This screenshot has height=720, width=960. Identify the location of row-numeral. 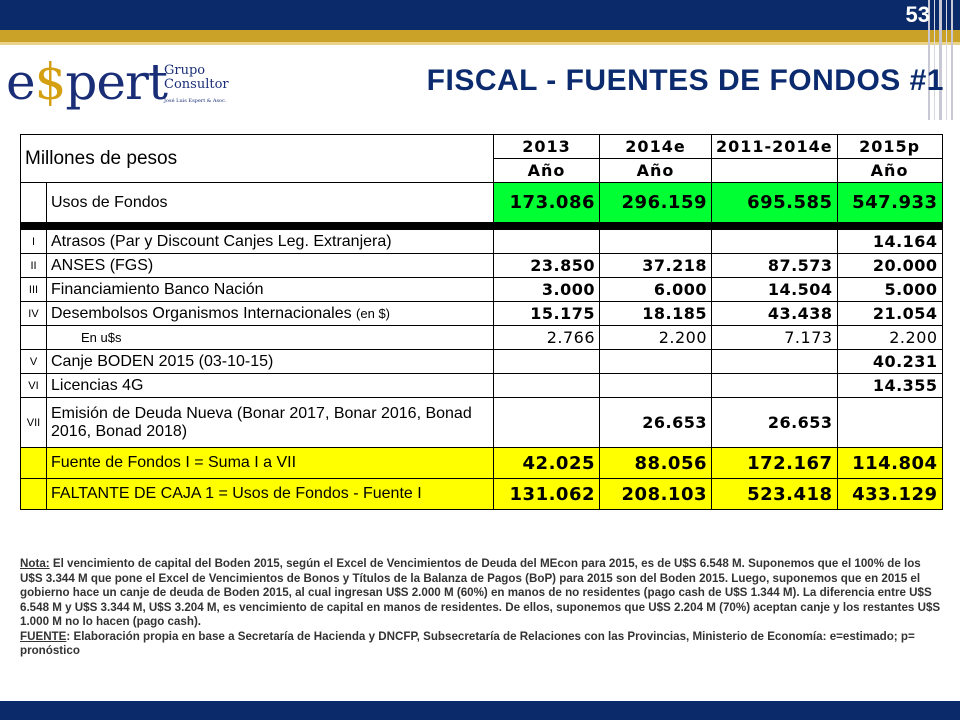
(33, 337).